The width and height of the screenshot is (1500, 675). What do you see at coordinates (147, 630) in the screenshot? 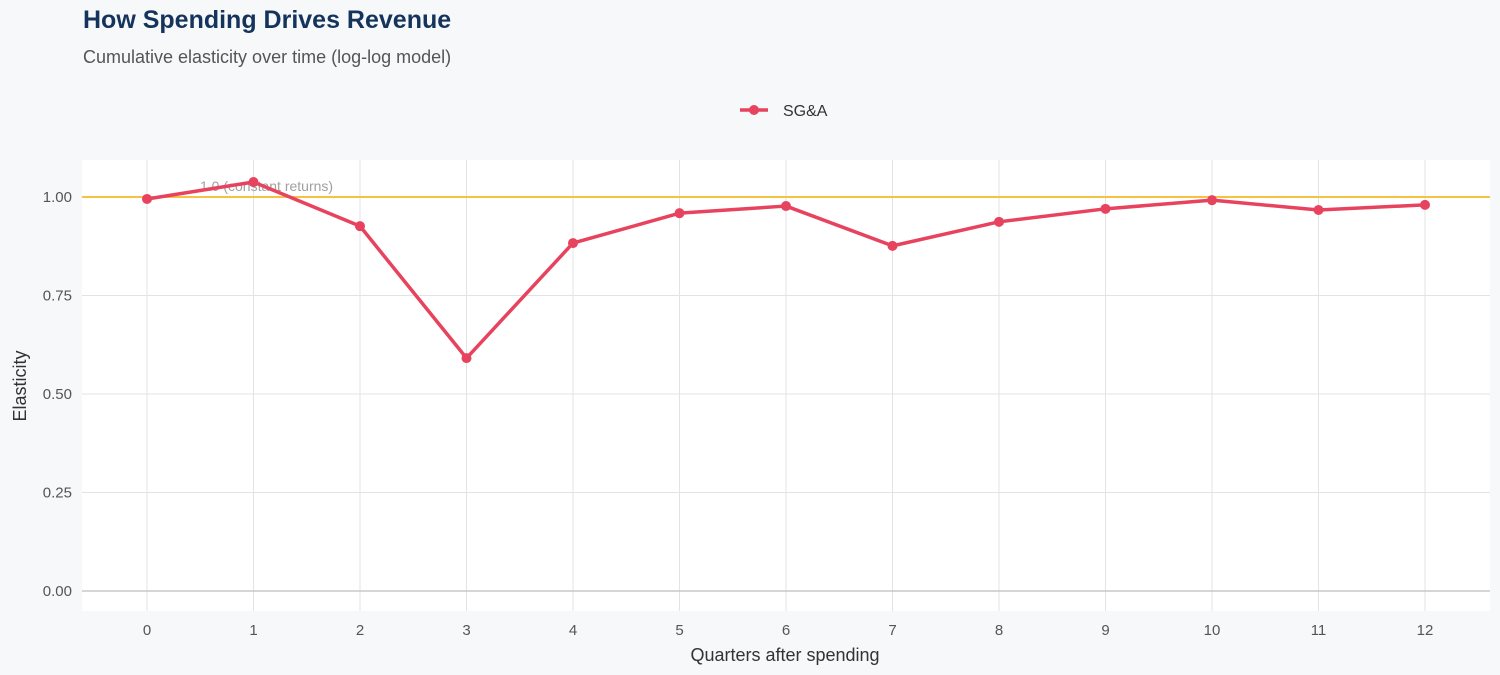
I see `x-tick-label: 0` at bounding box center [147, 630].